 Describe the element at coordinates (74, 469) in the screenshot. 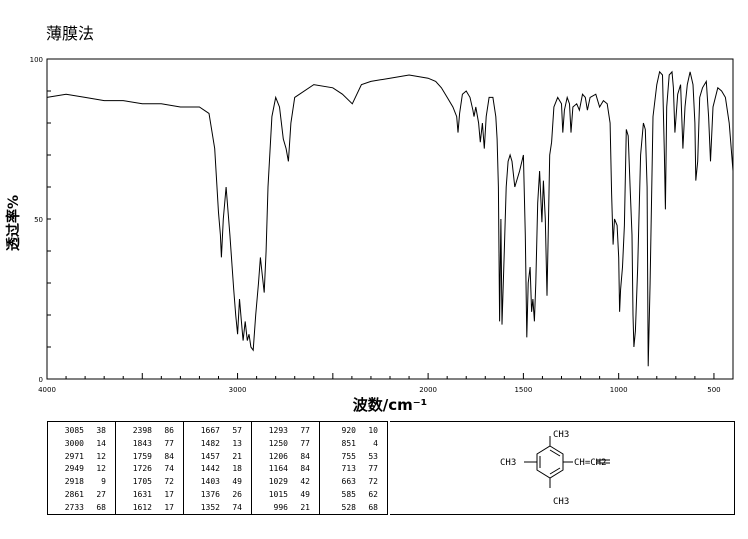

I see `wavenumber-cell: 2949` at that location.